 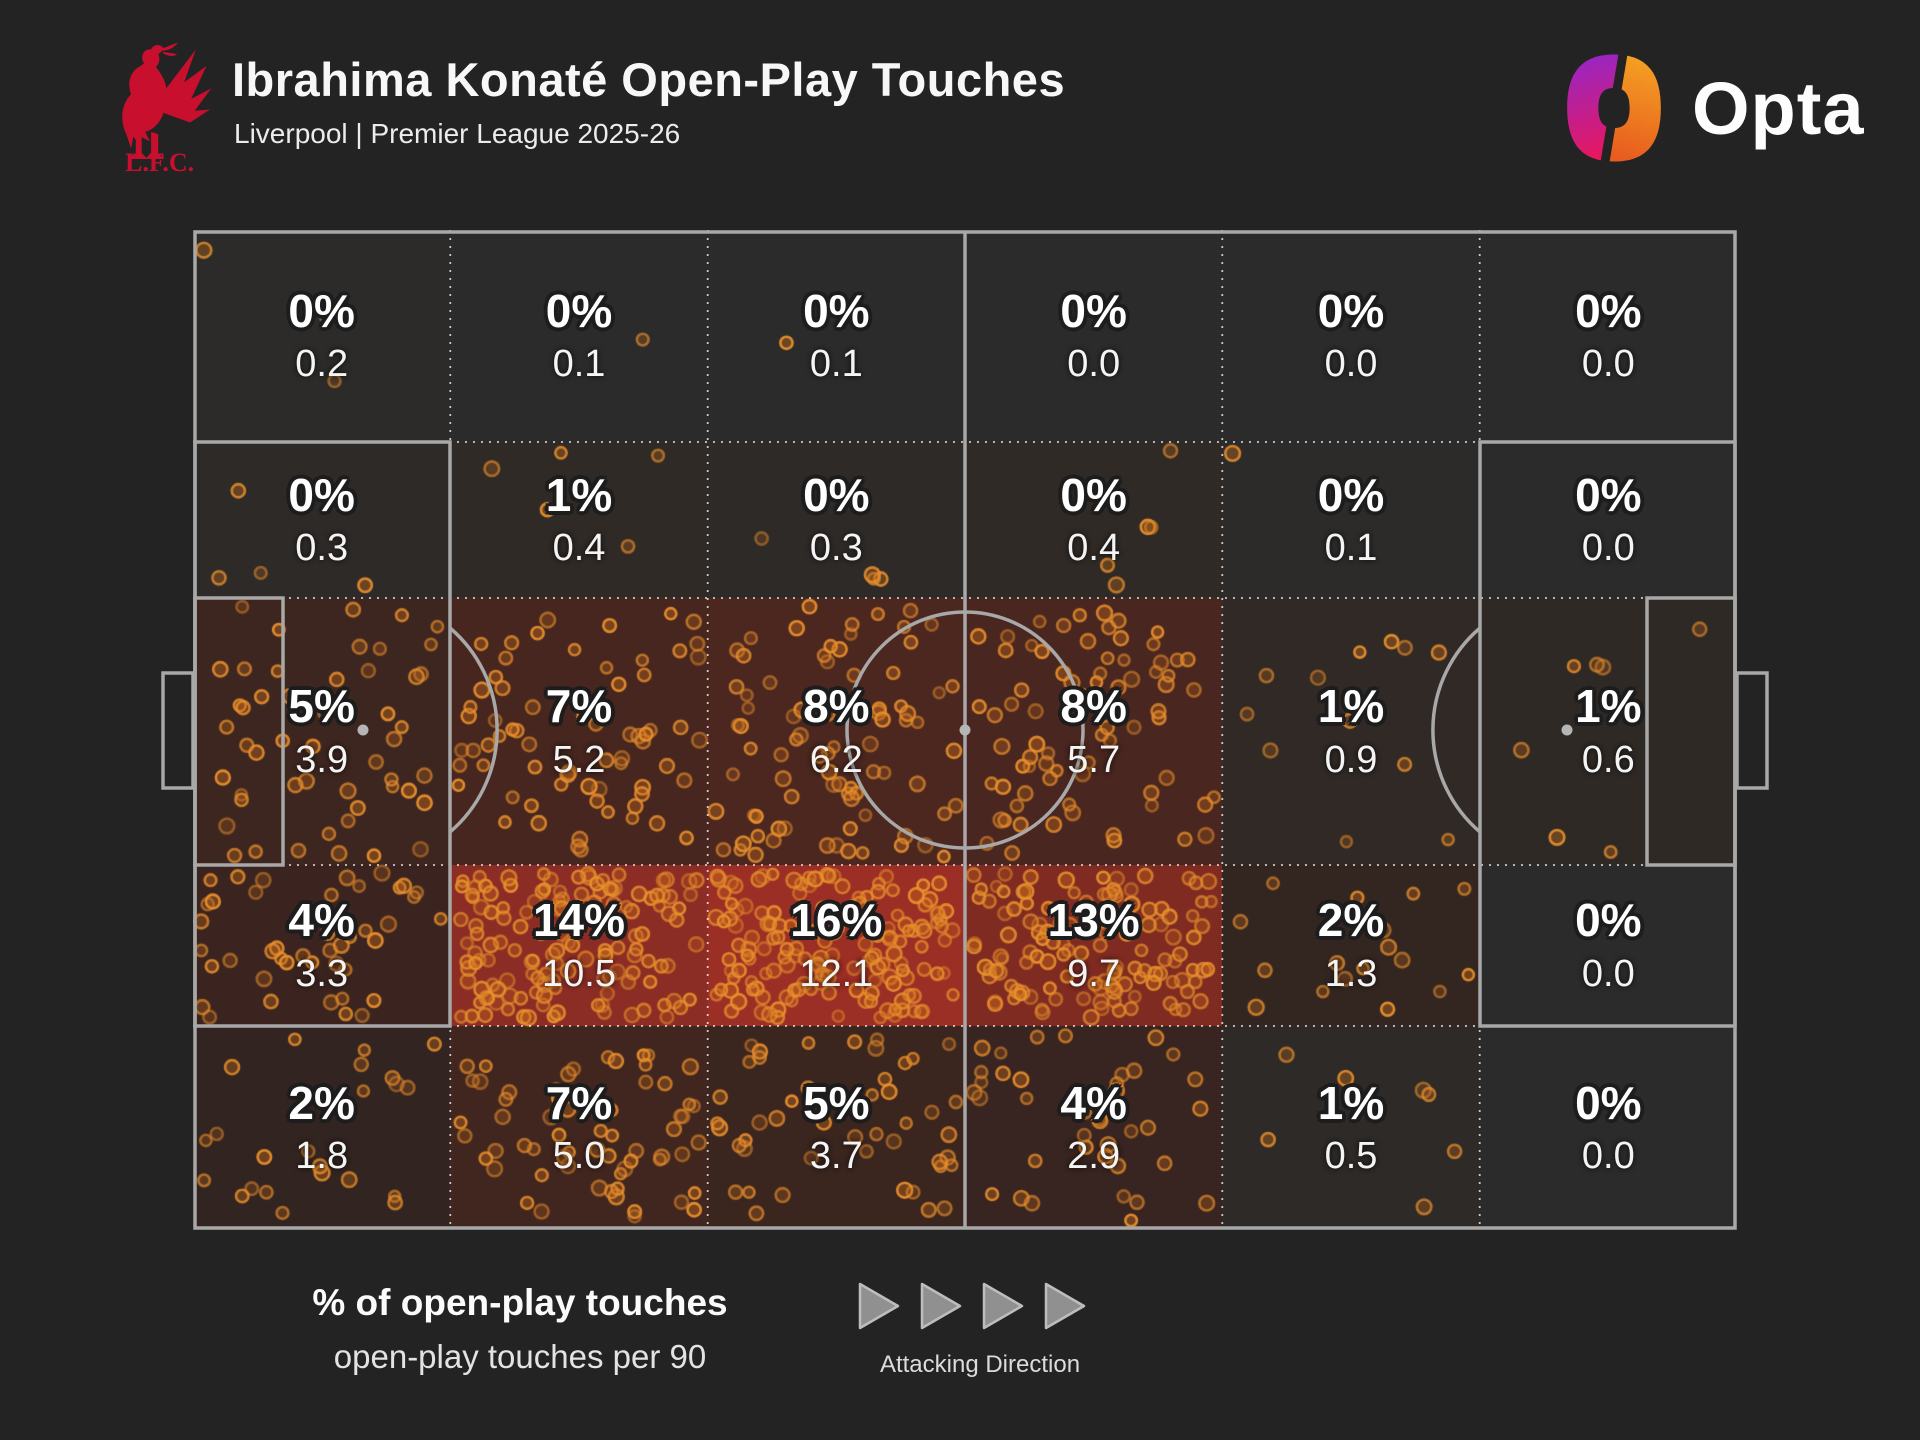 I want to click on zone-label-r2c2: 1% 0.4, so click(x=578, y=520).